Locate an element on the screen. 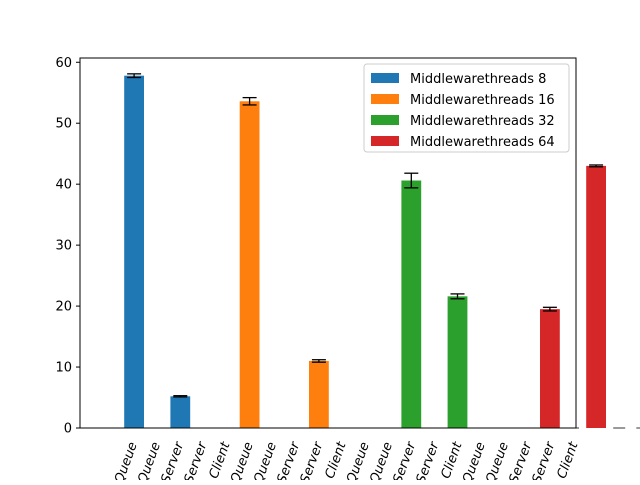 The height and width of the screenshot is (485, 640). legend-box is located at coordinates (466, 108).